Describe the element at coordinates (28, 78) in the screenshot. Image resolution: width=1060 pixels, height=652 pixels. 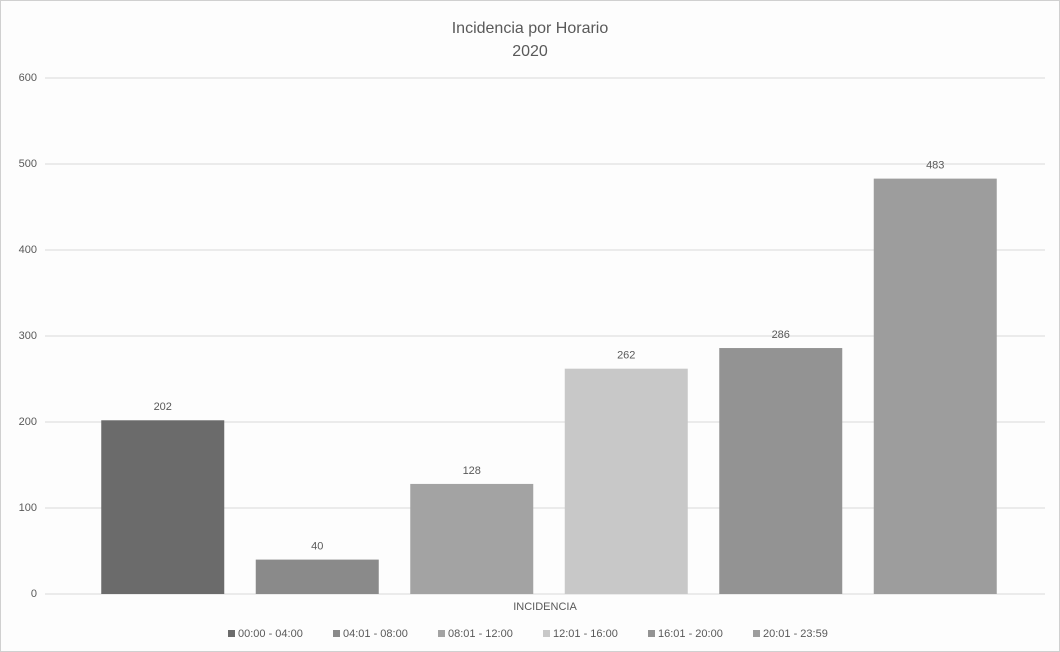
I see `y-tick-label: 600` at that location.